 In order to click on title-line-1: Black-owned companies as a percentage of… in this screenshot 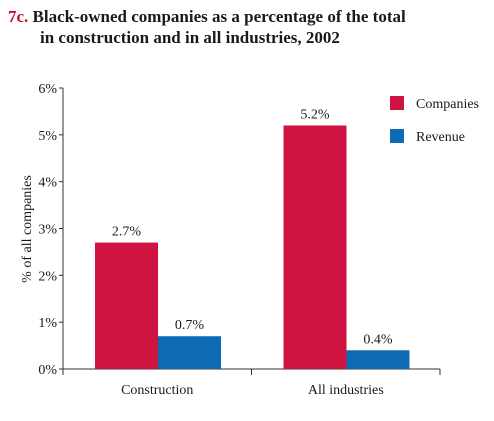, I will do `click(219, 16)`.